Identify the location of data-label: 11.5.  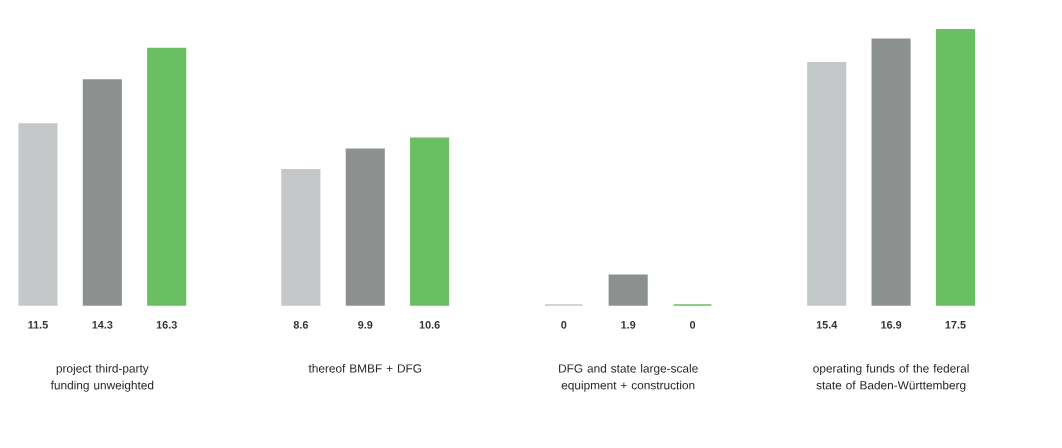
(38, 325).